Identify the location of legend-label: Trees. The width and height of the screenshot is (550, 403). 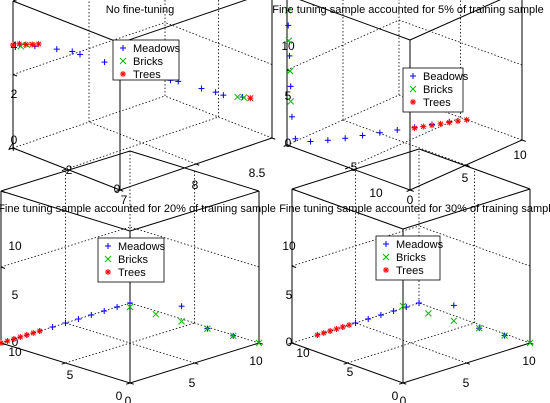
(132, 273).